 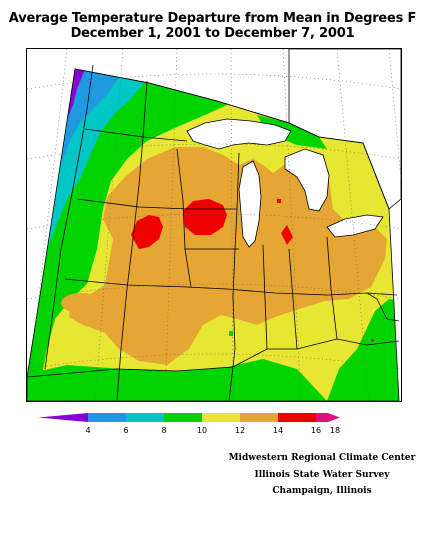 I want to click on band-16-18-iowa, so click(x=147, y=232).